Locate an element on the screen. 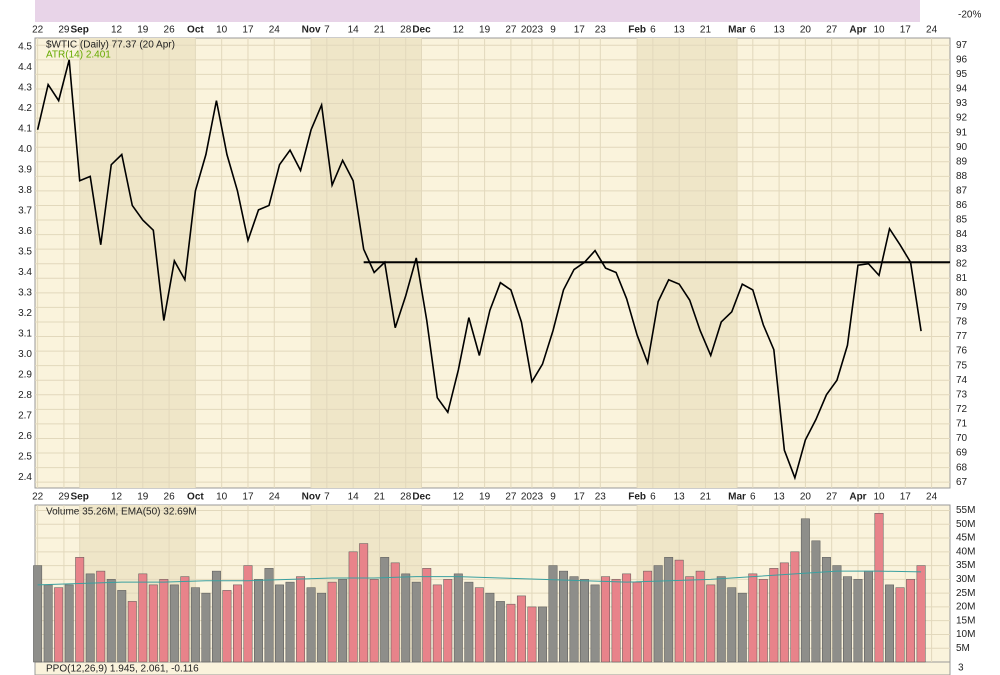  y-tick-label: 71 is located at coordinates (962, 424).